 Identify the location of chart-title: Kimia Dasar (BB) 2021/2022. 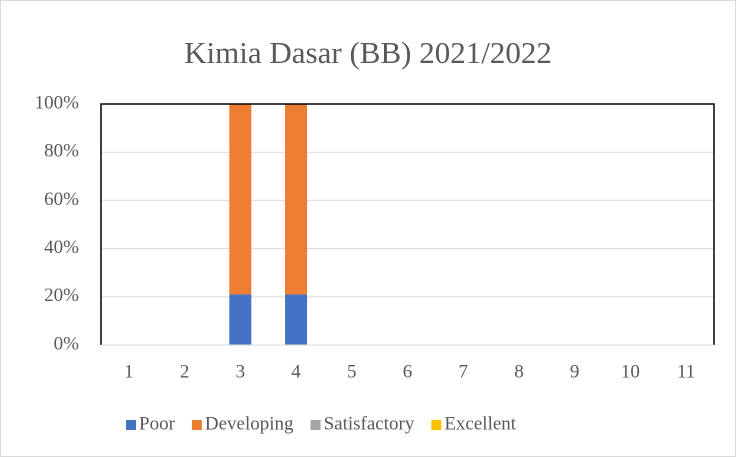
(368, 52).